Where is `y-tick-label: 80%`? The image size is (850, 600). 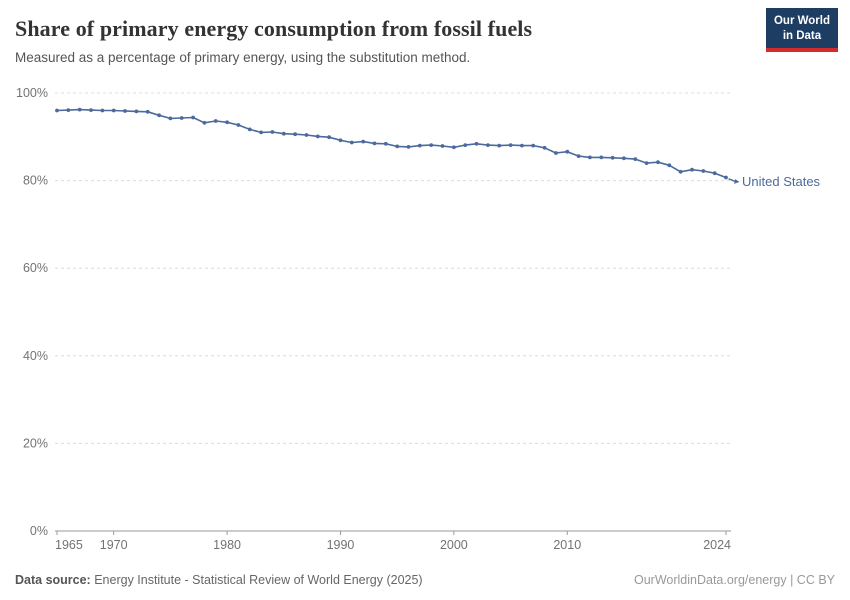
y-tick-label: 80% is located at coordinates (35, 181).